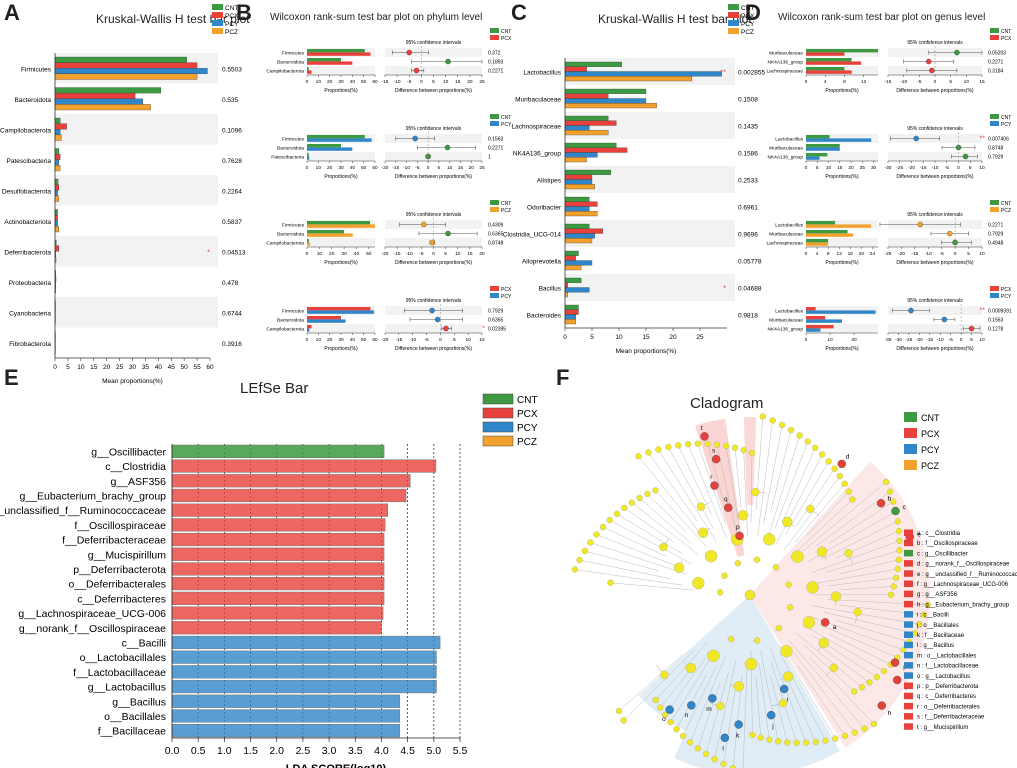 The image size is (1017, 768). What do you see at coordinates (700, 337) in the screenshot?
I see `c-x-tick-label: 25` at bounding box center [700, 337].